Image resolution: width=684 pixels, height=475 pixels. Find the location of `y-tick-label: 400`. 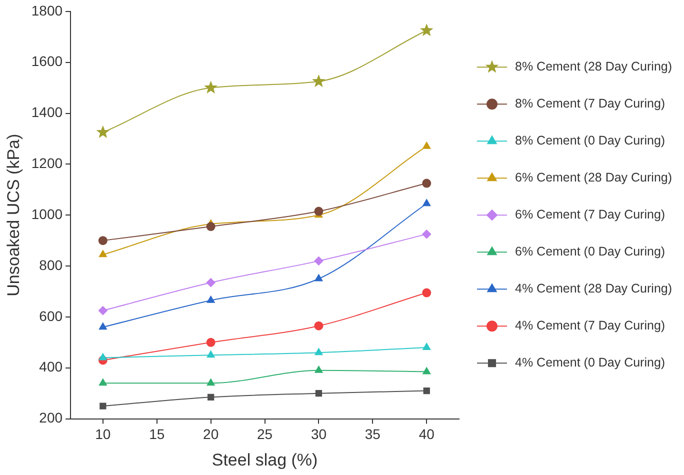

y-tick-label: 400 is located at coordinates (51, 366).